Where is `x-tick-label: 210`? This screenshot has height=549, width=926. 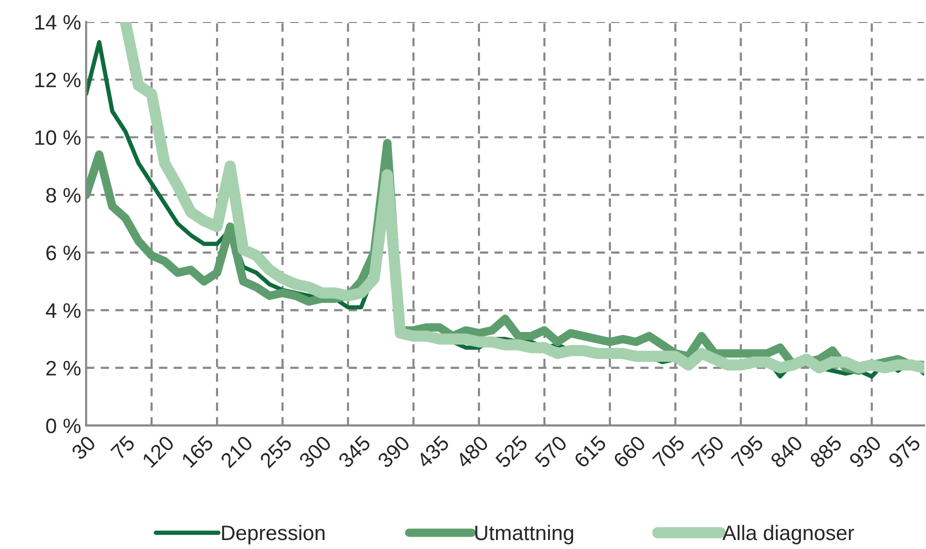
x-tick-label: 210 is located at coordinates (237, 451).